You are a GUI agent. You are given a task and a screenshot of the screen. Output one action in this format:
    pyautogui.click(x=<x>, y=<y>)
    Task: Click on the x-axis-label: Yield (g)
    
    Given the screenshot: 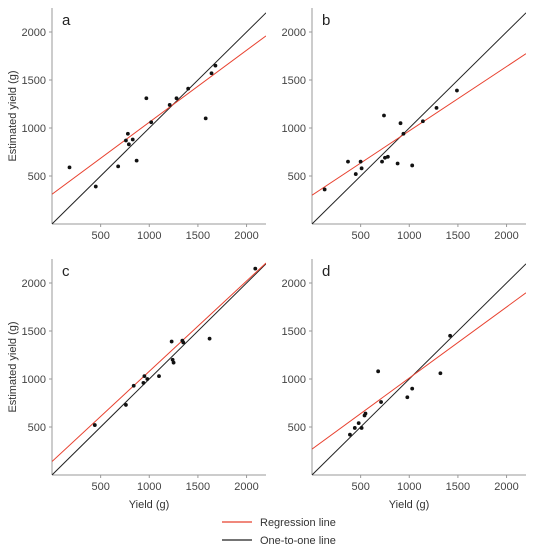 What is the action you would take?
    pyautogui.click(x=409, y=505)
    